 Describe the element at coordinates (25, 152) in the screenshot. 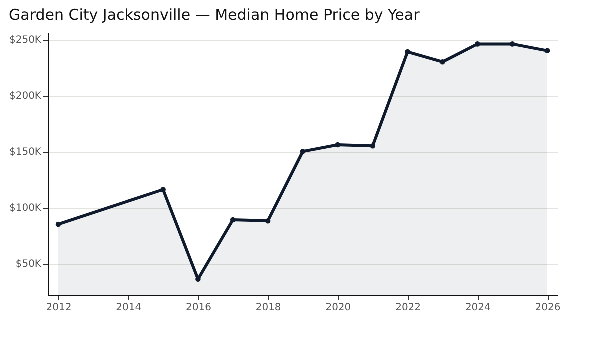

I see `y-tick-label: $150K` at that location.